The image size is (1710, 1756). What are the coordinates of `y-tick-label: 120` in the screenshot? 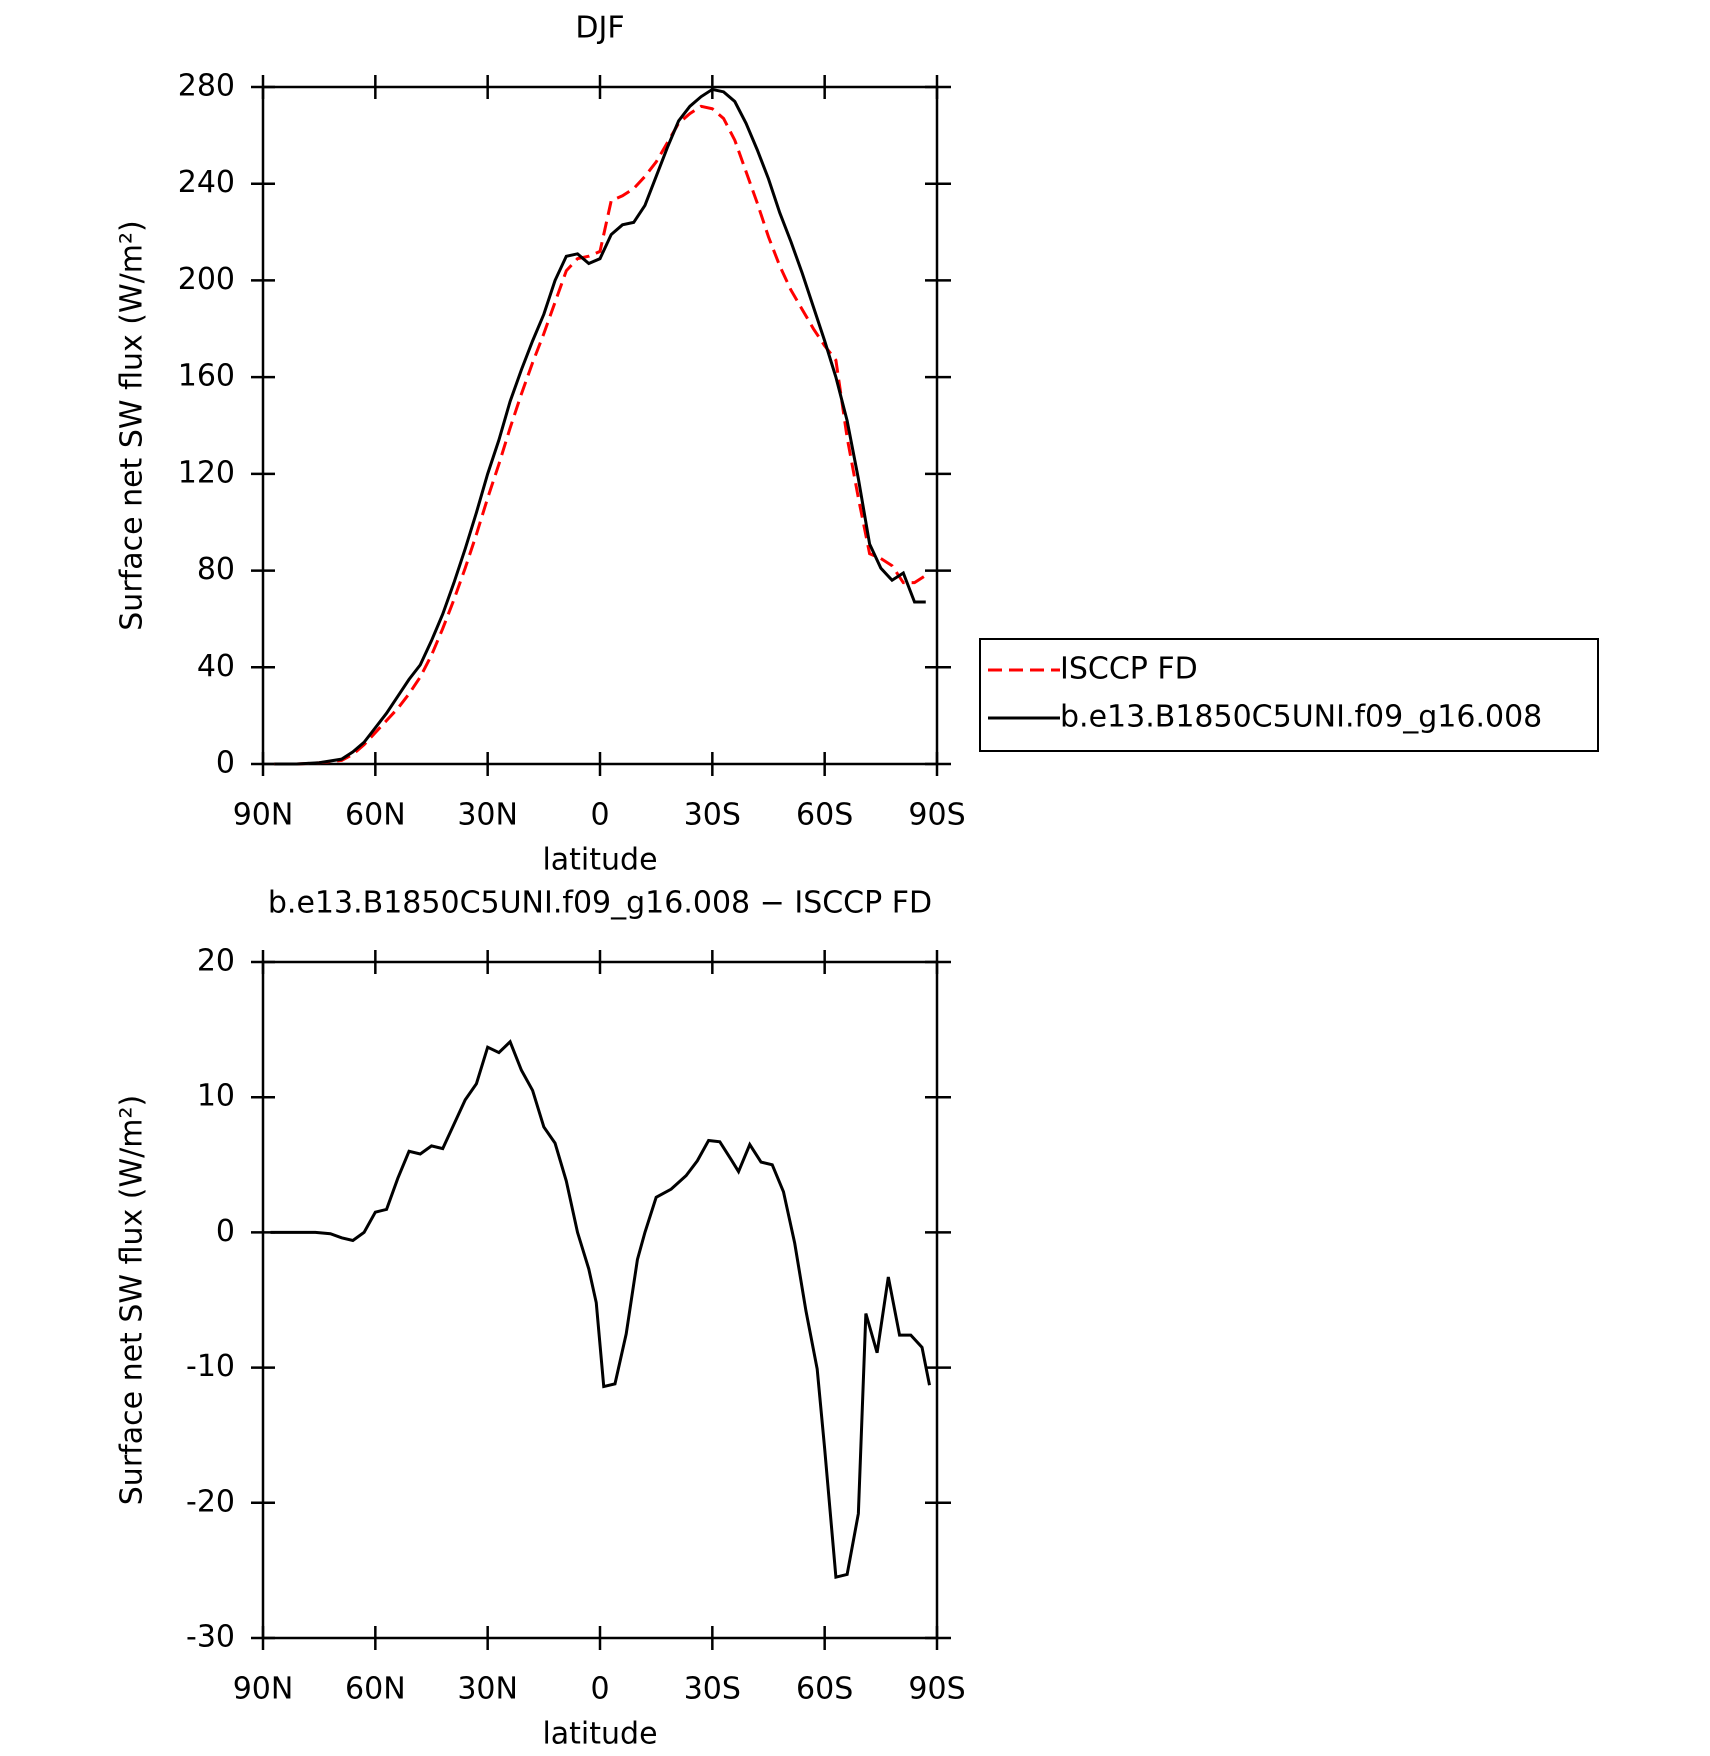 It's located at (206, 472).